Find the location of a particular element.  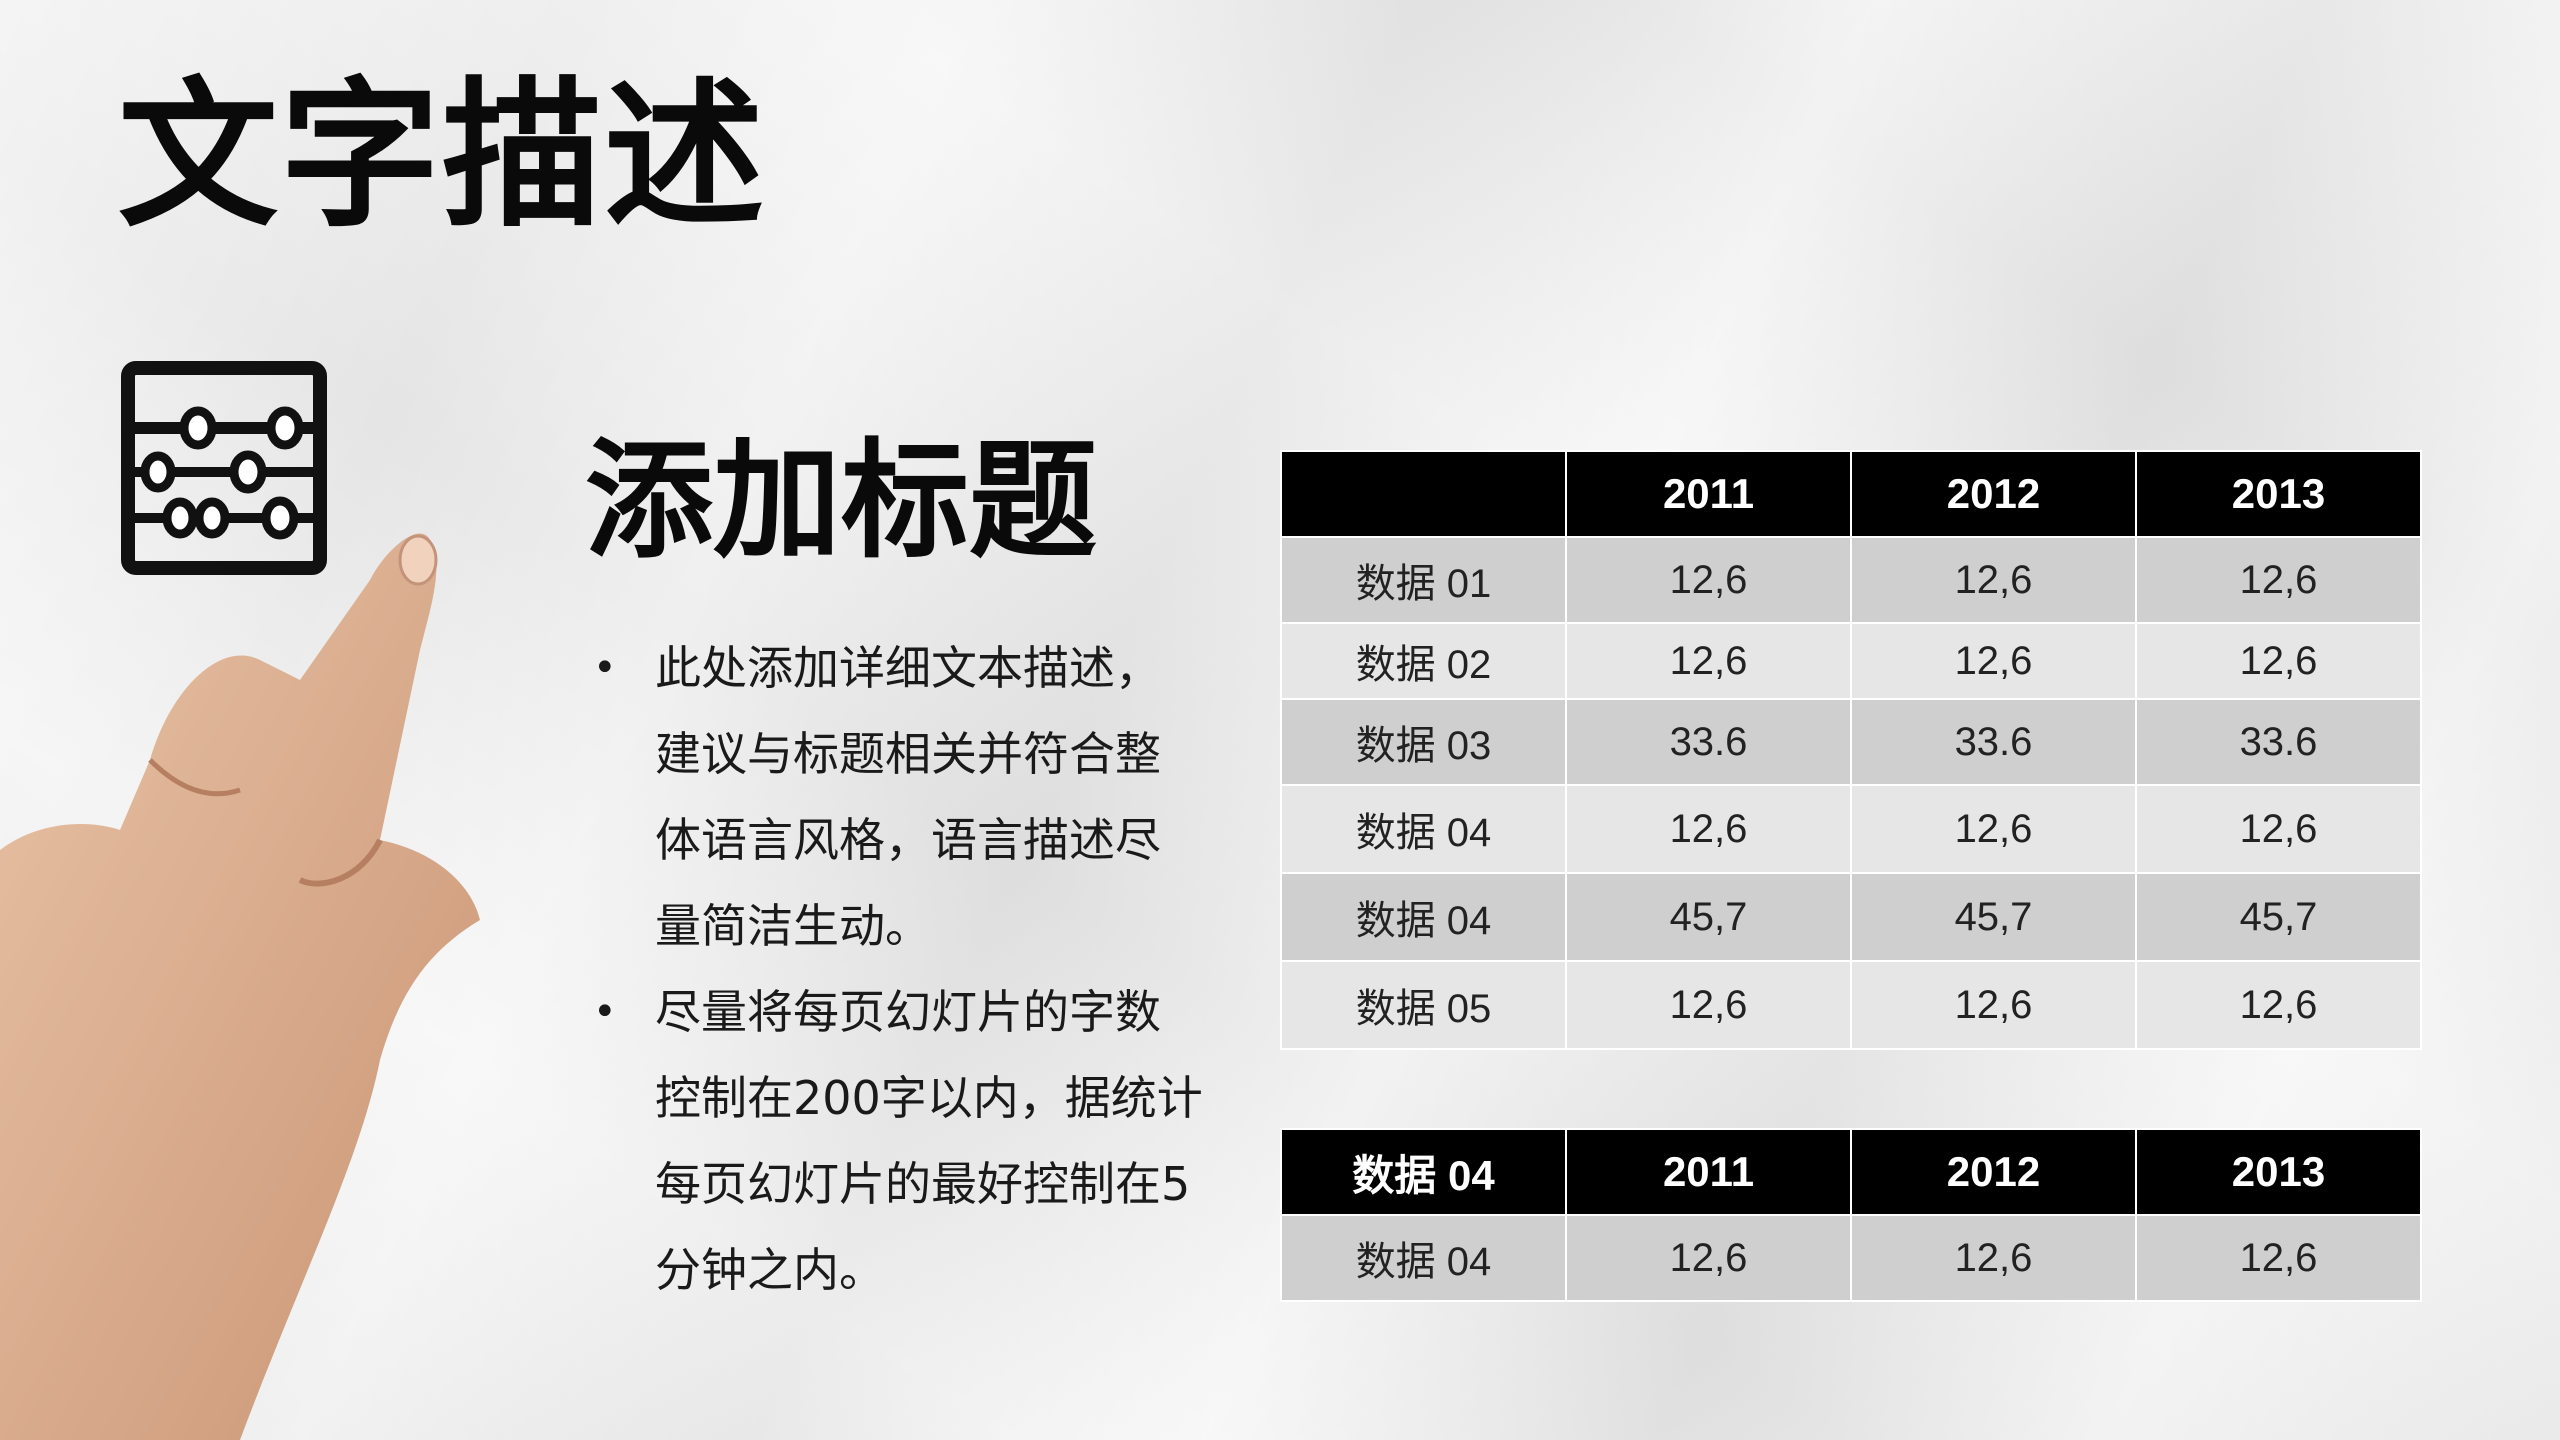

table-header-row: 数据 04 2011 2012 2013 is located at coordinates (1851, 1172).